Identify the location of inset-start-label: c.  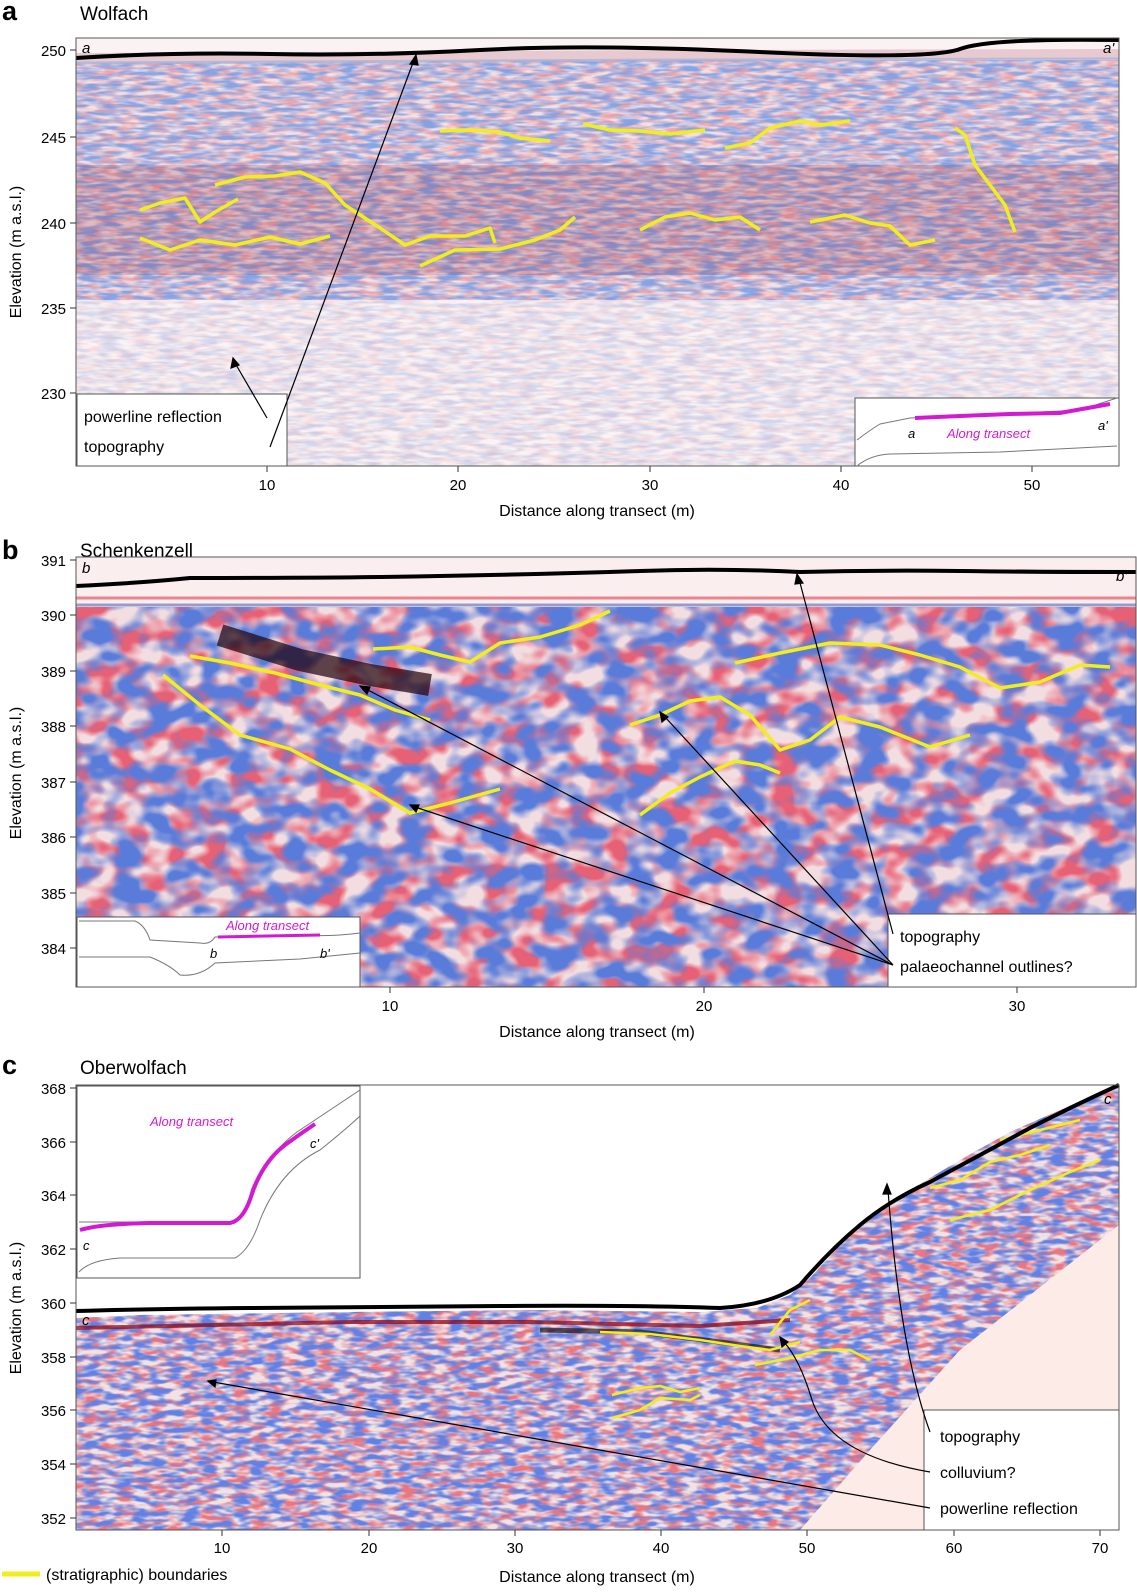
(86, 1245).